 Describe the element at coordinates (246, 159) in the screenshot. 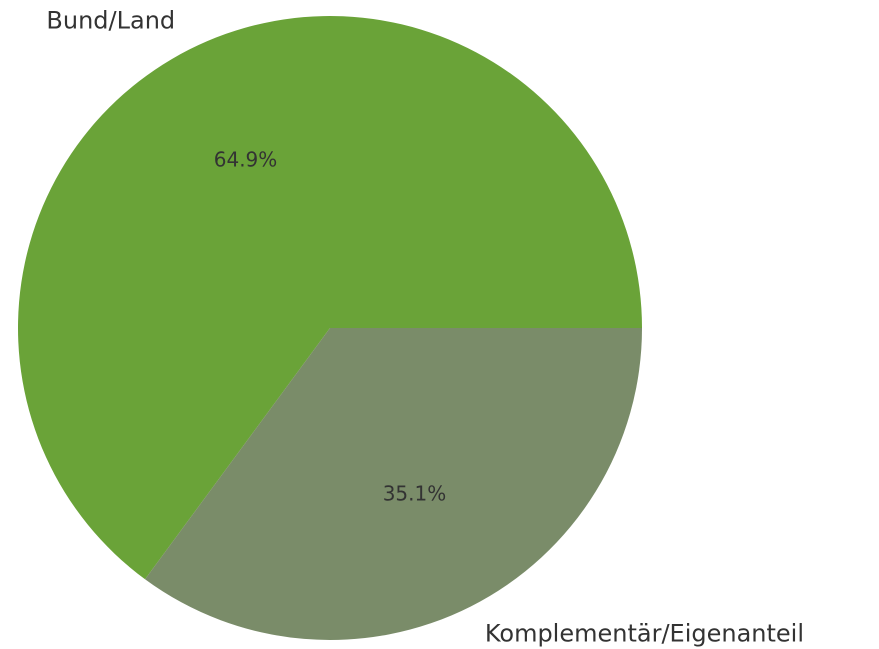

I see `percent-label: 64.9%` at that location.